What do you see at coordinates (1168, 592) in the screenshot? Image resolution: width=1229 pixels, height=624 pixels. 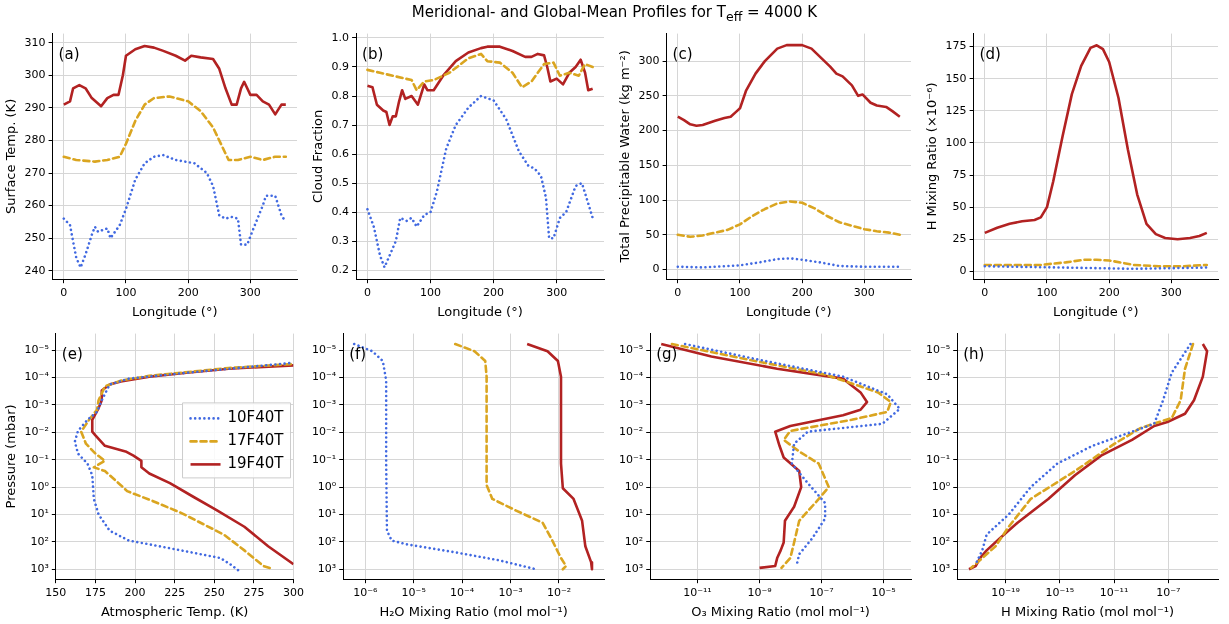 I see `x-tick-label: 10⁻⁷` at bounding box center [1168, 592].